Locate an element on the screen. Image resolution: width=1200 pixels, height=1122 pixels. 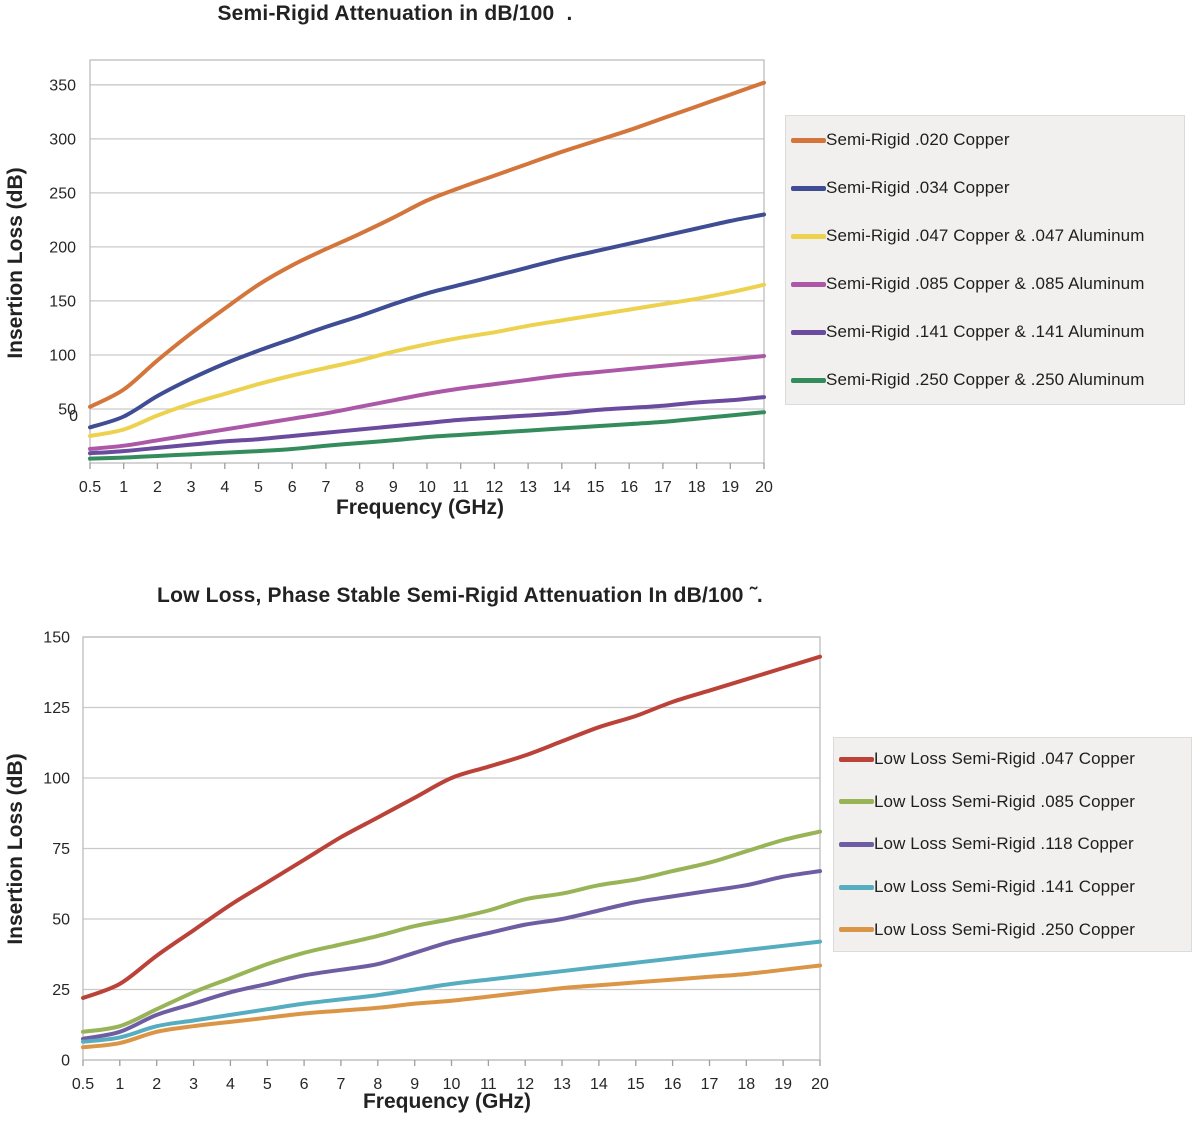
series-line-semi-rigid-034-copper is located at coordinates (427, 321).